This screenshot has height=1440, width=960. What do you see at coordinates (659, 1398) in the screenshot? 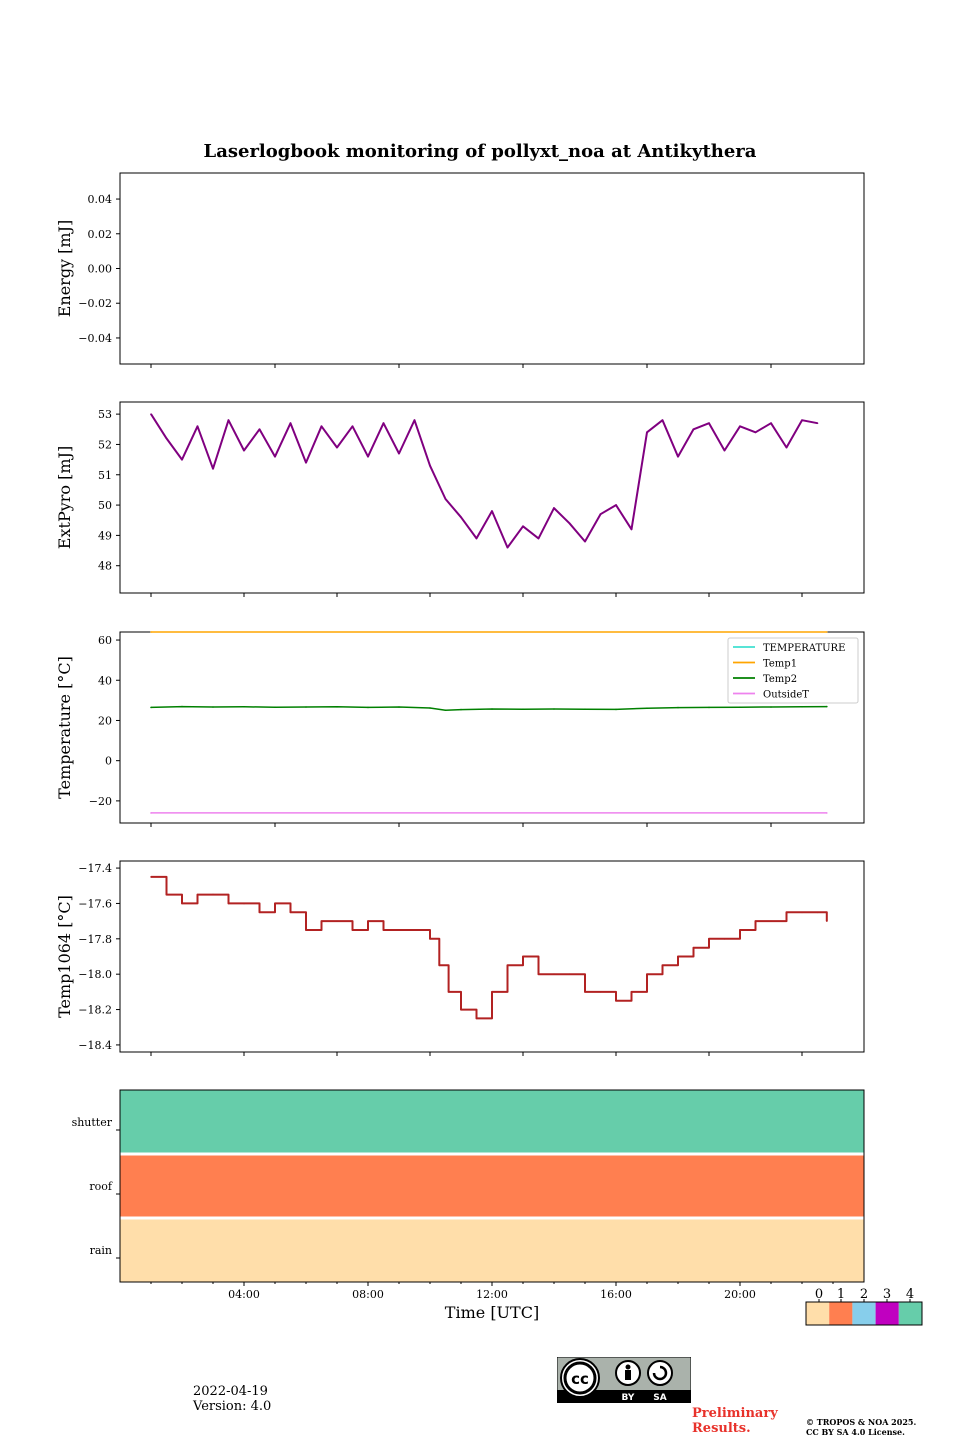
I see `cc-sa-label: SA` at bounding box center [659, 1398].